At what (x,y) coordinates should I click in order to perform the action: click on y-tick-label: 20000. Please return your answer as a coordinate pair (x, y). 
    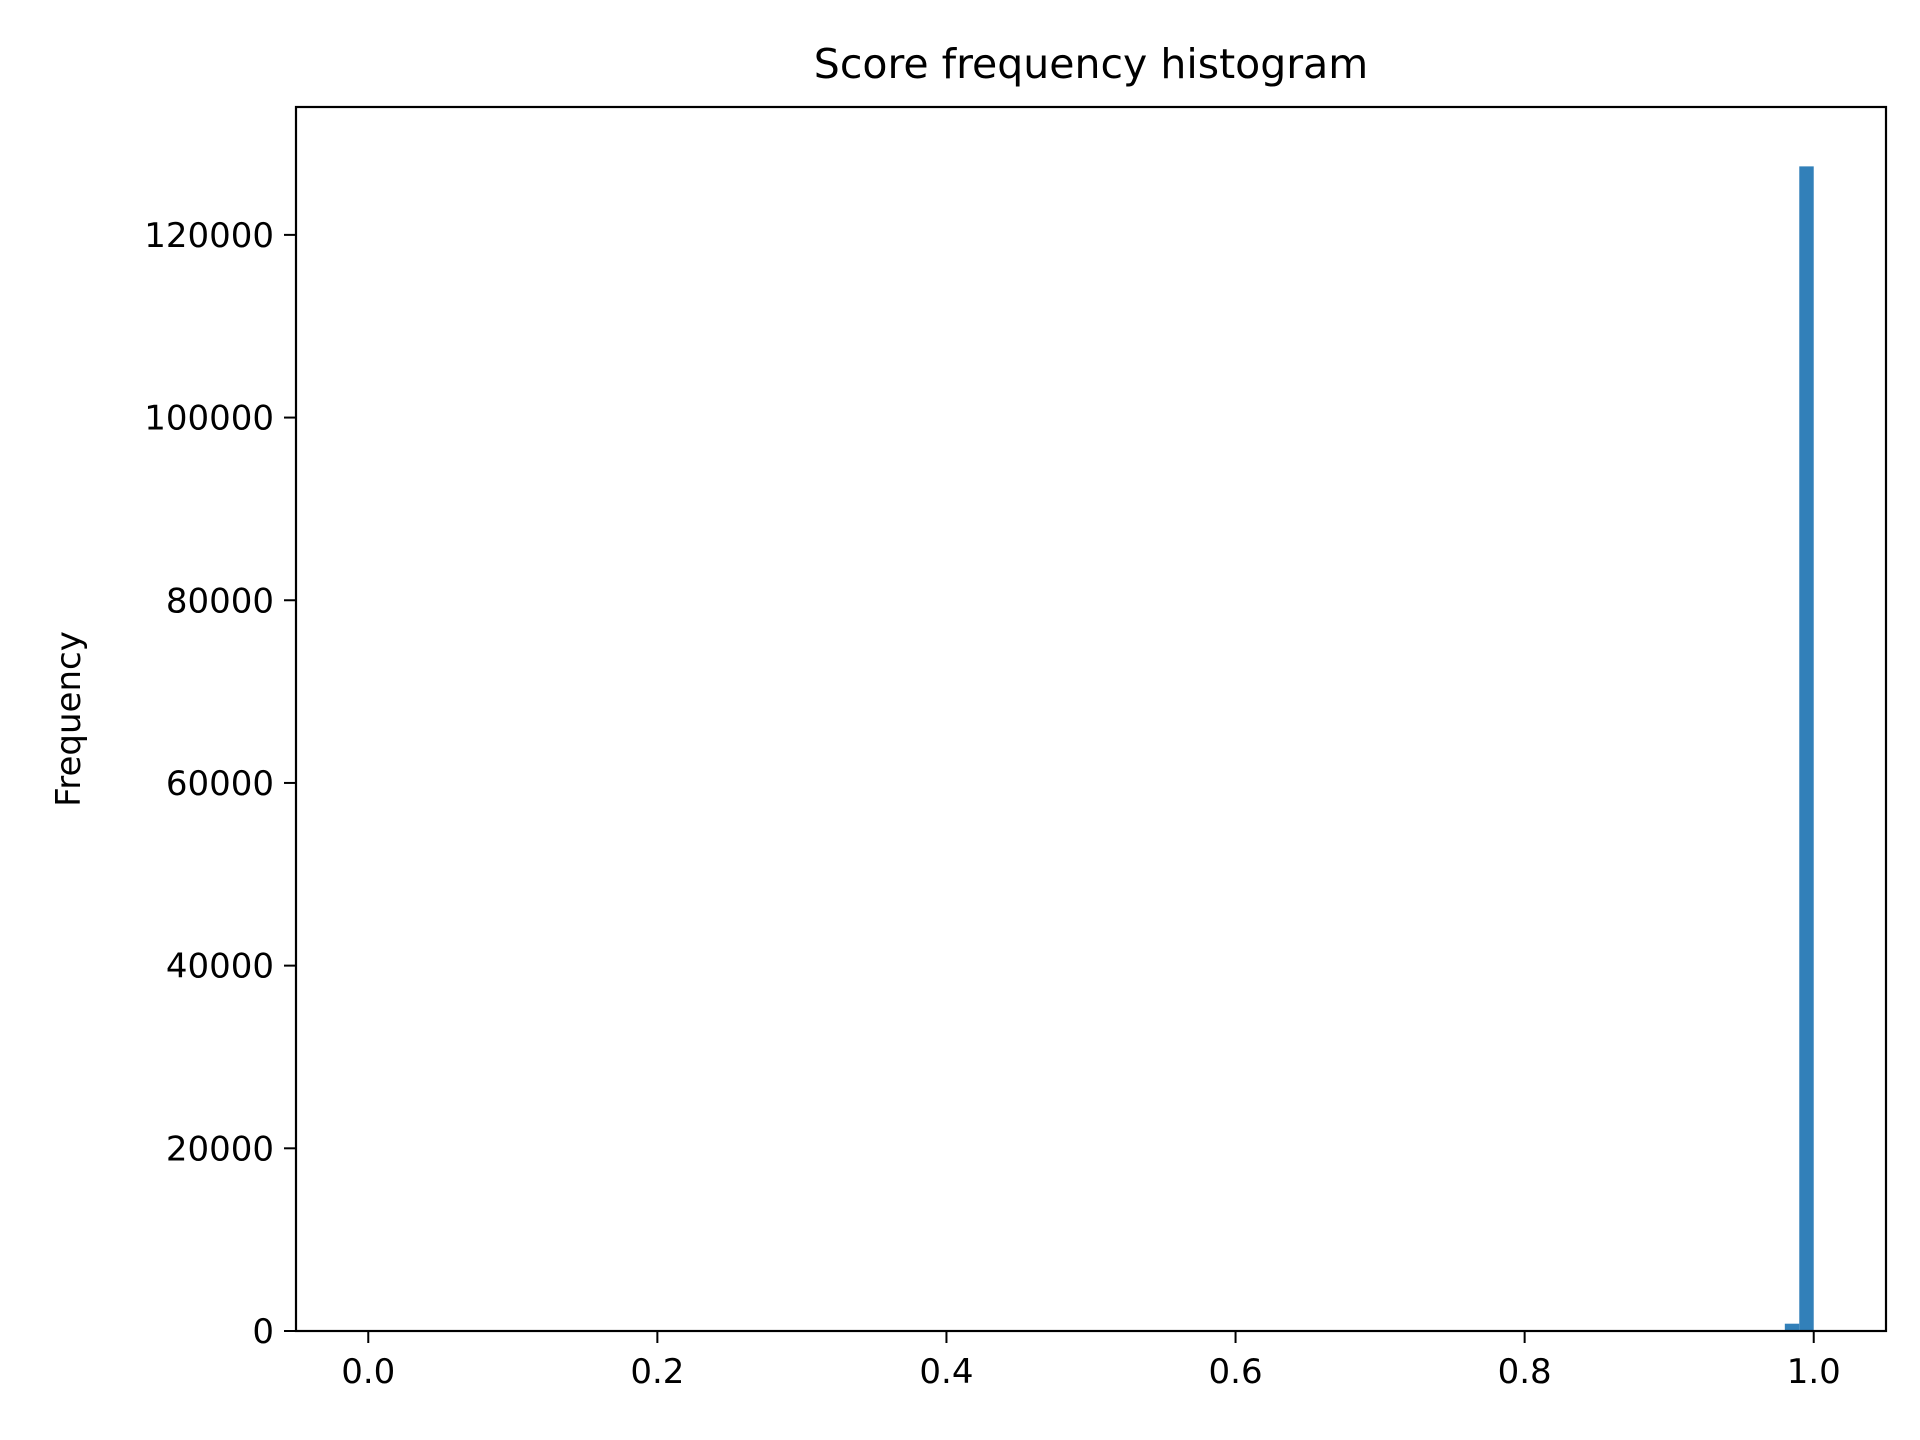
    Looking at the image, I should click on (220, 1149).